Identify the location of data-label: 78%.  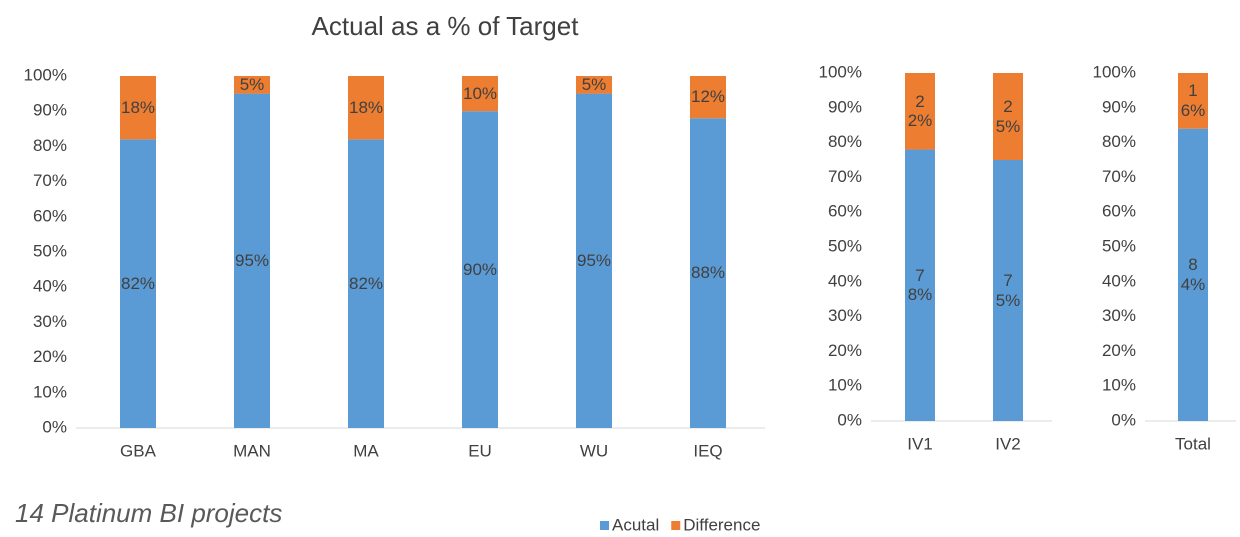
(920, 285).